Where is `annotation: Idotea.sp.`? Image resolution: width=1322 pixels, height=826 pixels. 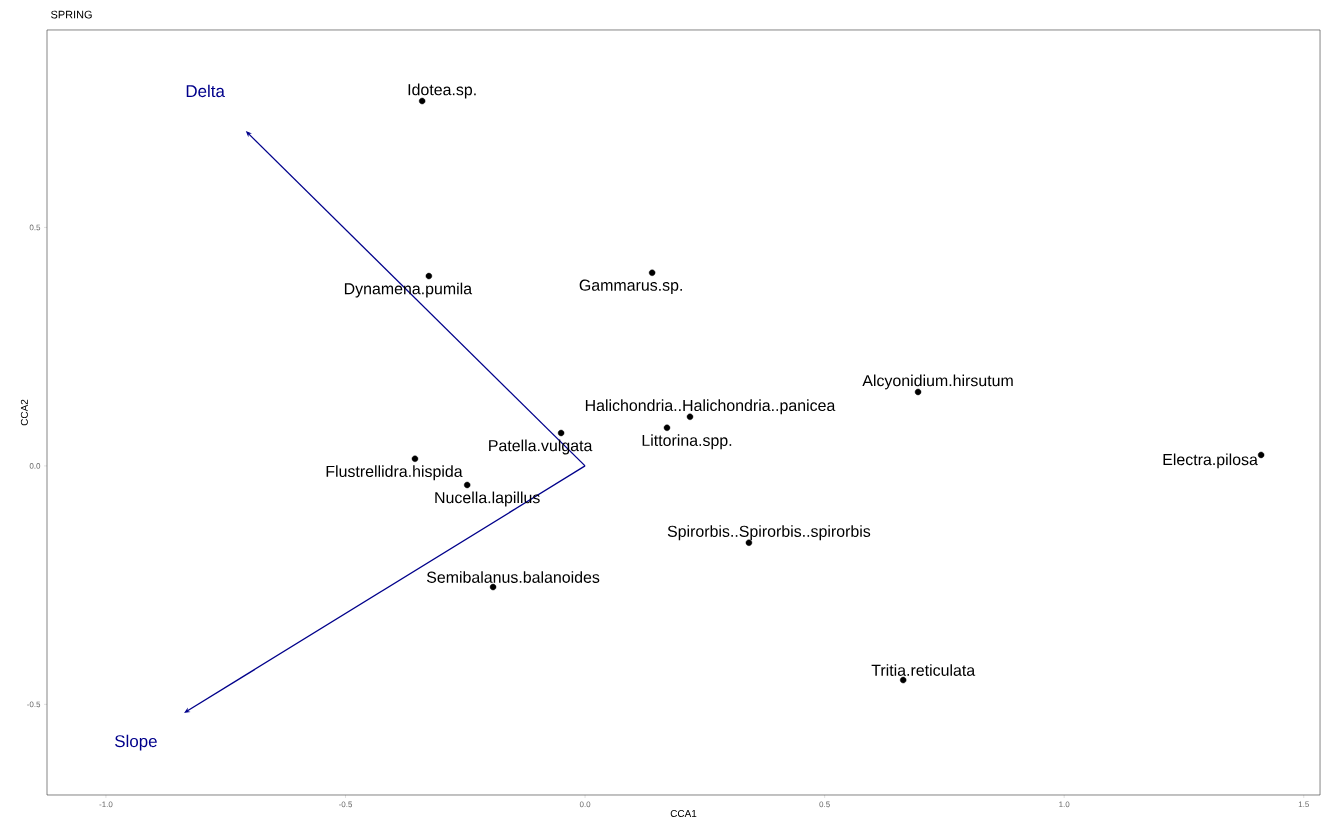 annotation: Idotea.sp. is located at coordinates (442, 91).